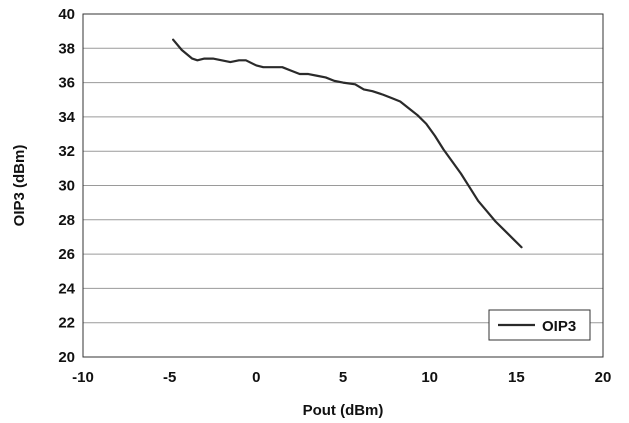 This screenshot has height=423, width=629. I want to click on x-tick-label: -10, so click(83, 377).